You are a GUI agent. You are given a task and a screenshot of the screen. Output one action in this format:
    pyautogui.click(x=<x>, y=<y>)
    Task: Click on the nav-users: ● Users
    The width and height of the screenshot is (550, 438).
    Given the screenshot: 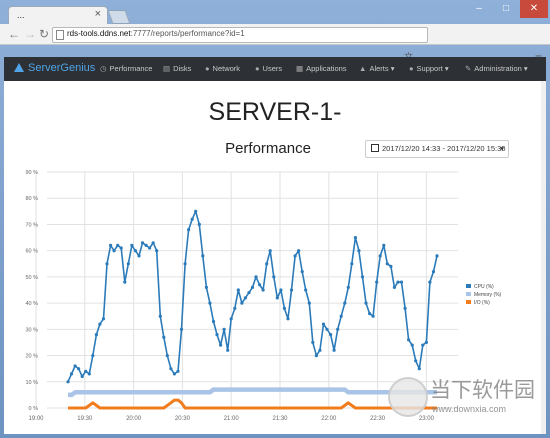 What is the action you would take?
    pyautogui.click(x=268, y=68)
    